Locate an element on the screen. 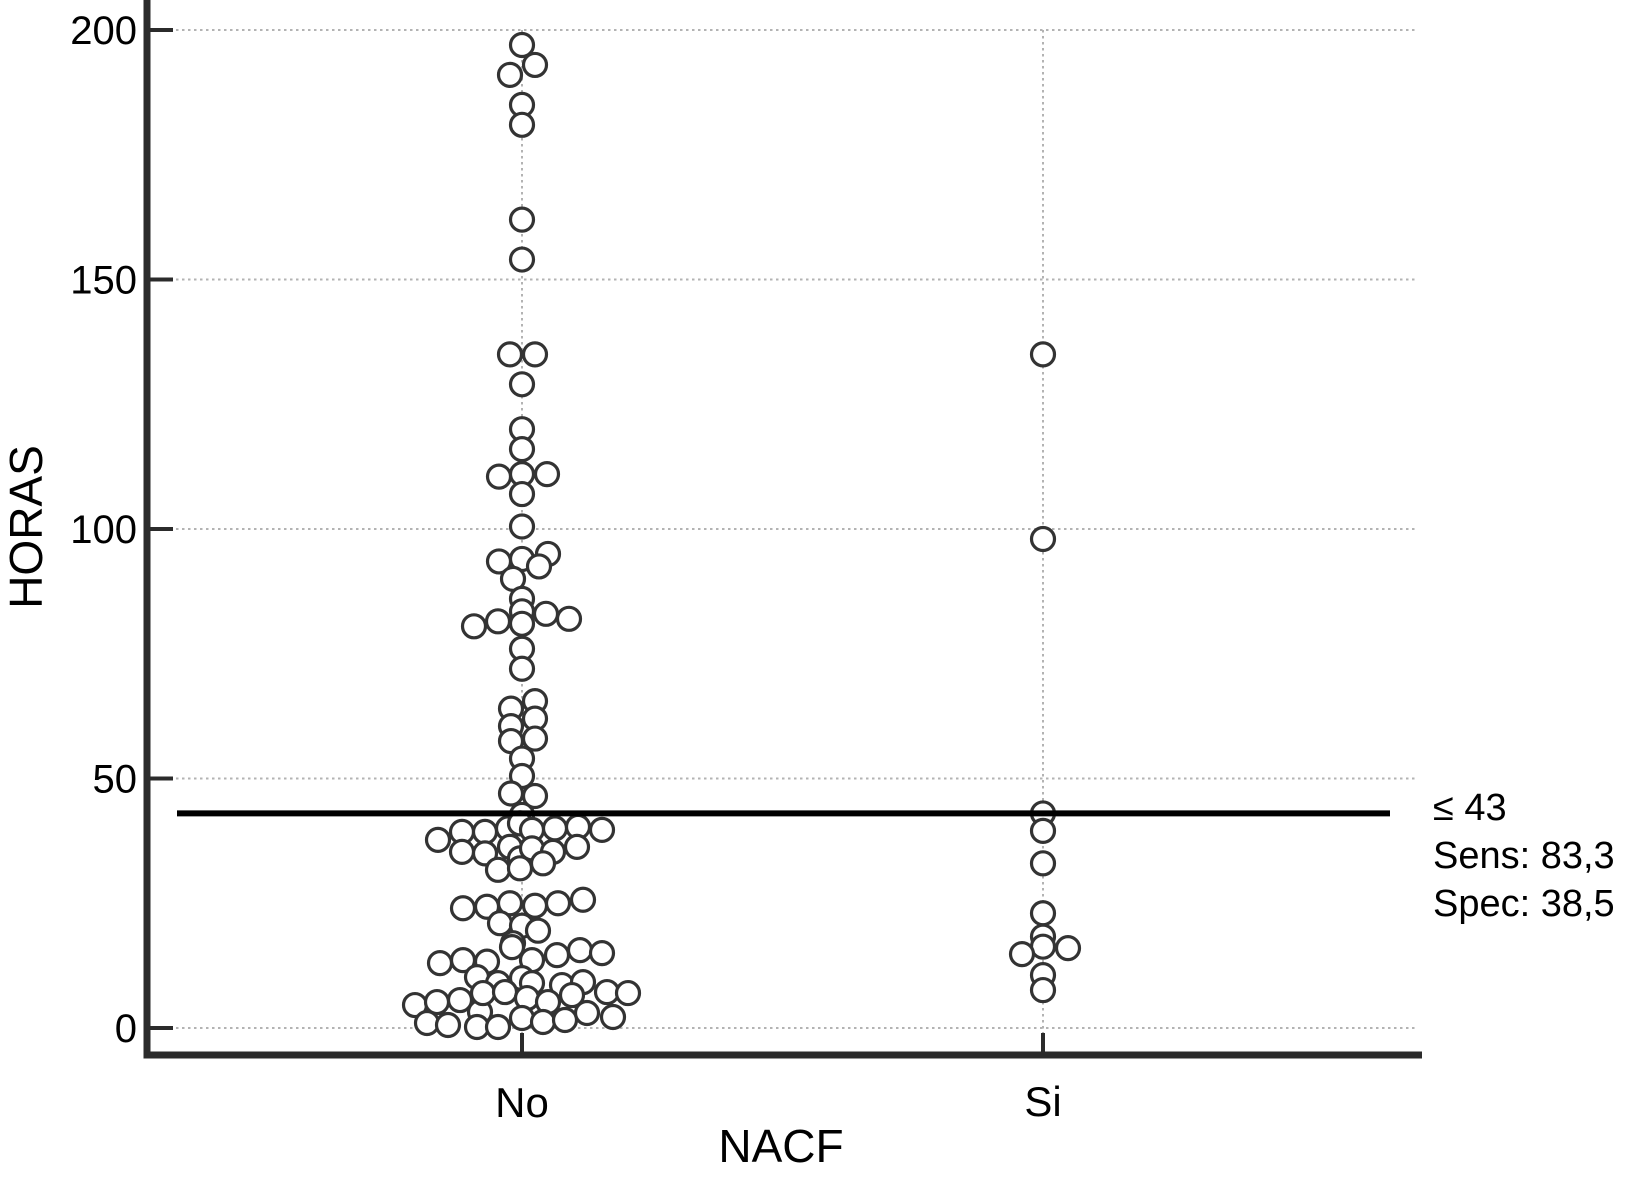  y-tick-label: 200 is located at coordinates (103, 31).